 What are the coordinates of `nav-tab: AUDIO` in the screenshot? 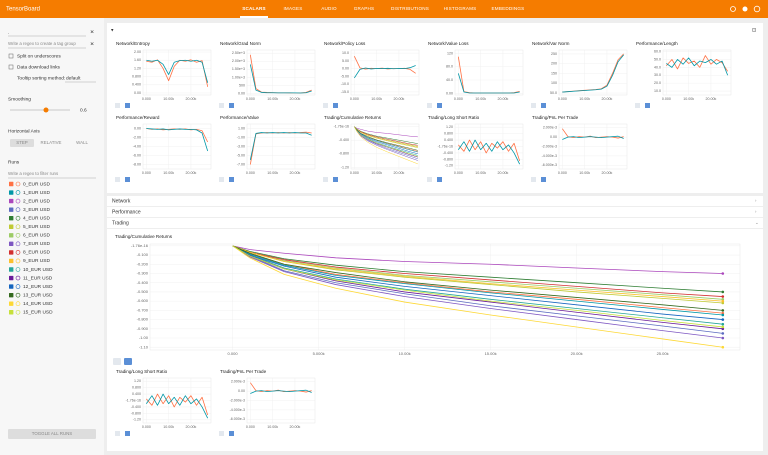 It's located at (329, 8).